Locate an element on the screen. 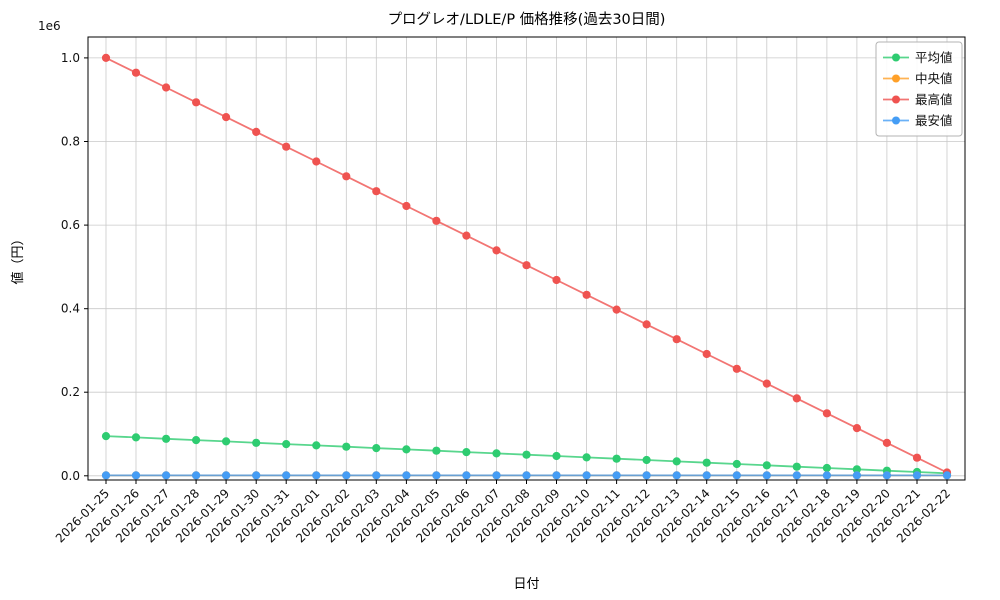  legend-label-min: 最安値 is located at coordinates (934, 120).